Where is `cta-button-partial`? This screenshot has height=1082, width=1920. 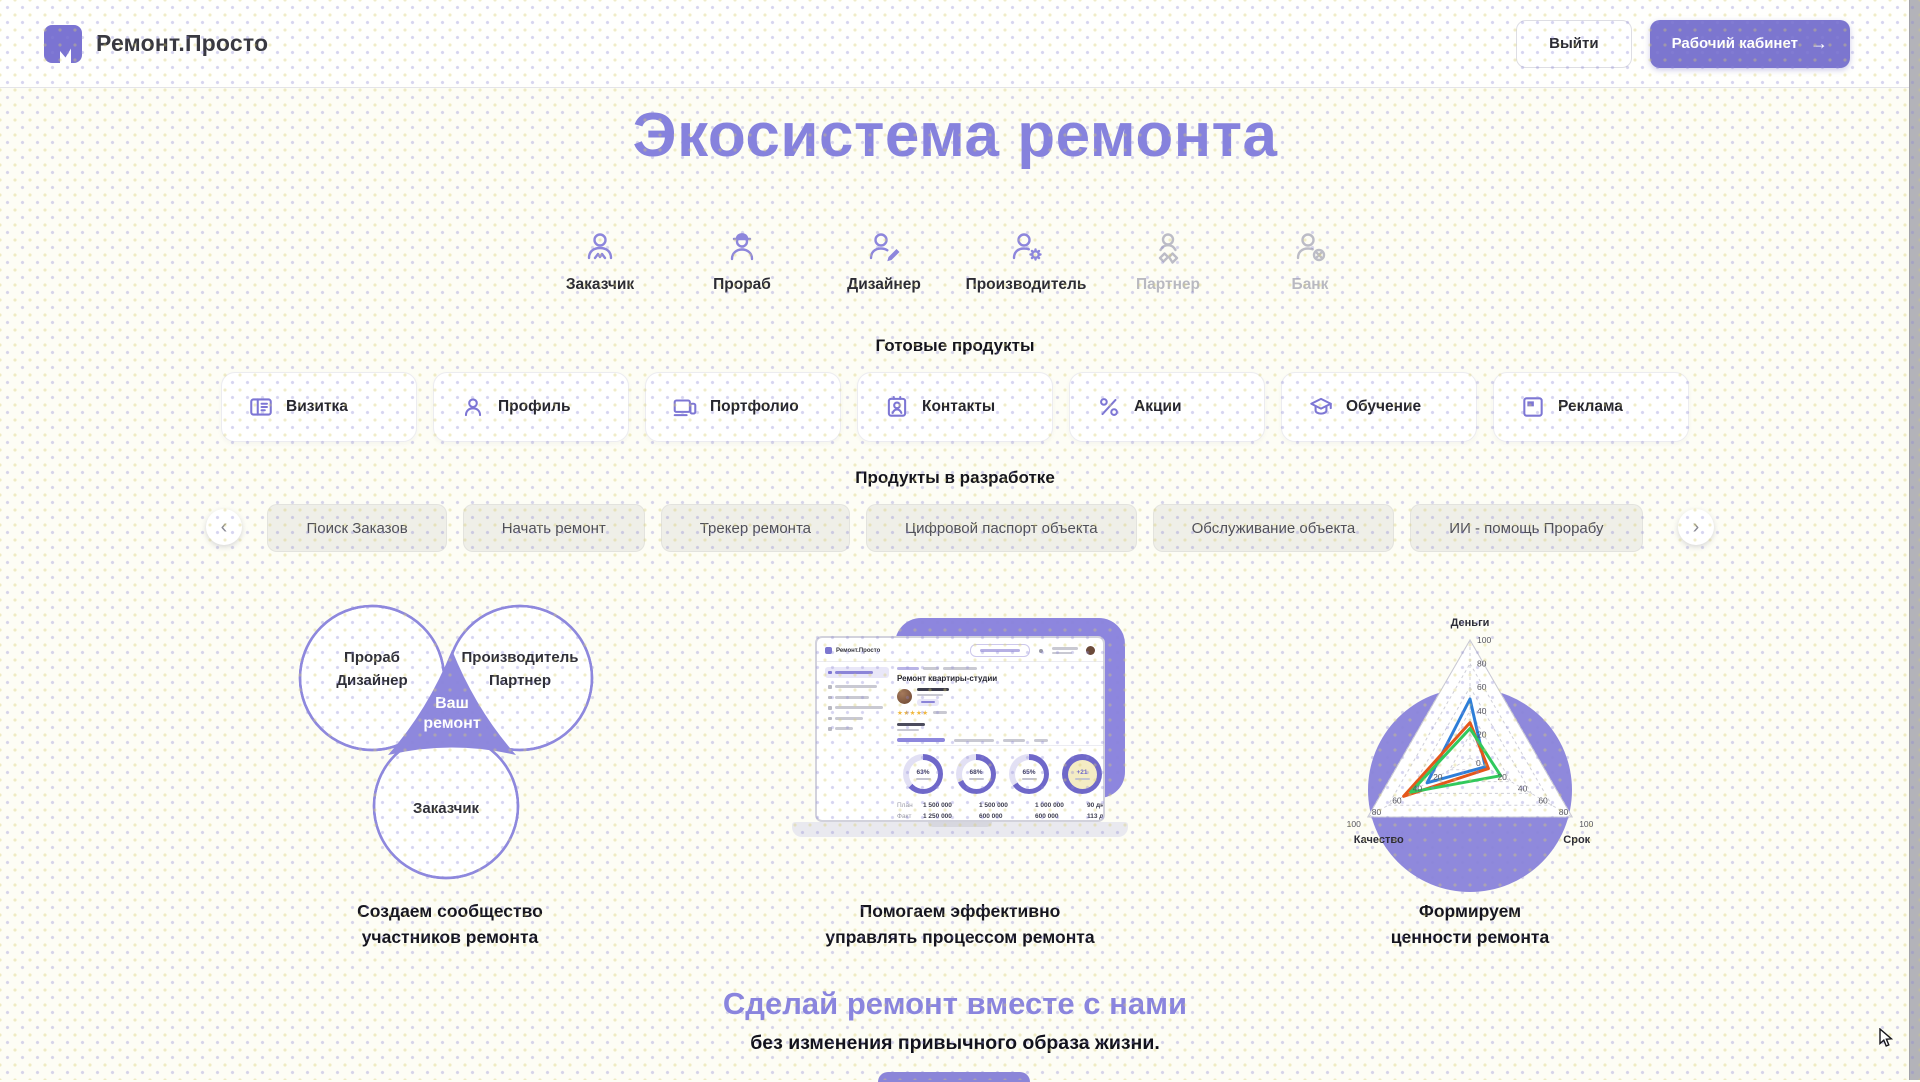
cta-button-partial is located at coordinates (954, 1077).